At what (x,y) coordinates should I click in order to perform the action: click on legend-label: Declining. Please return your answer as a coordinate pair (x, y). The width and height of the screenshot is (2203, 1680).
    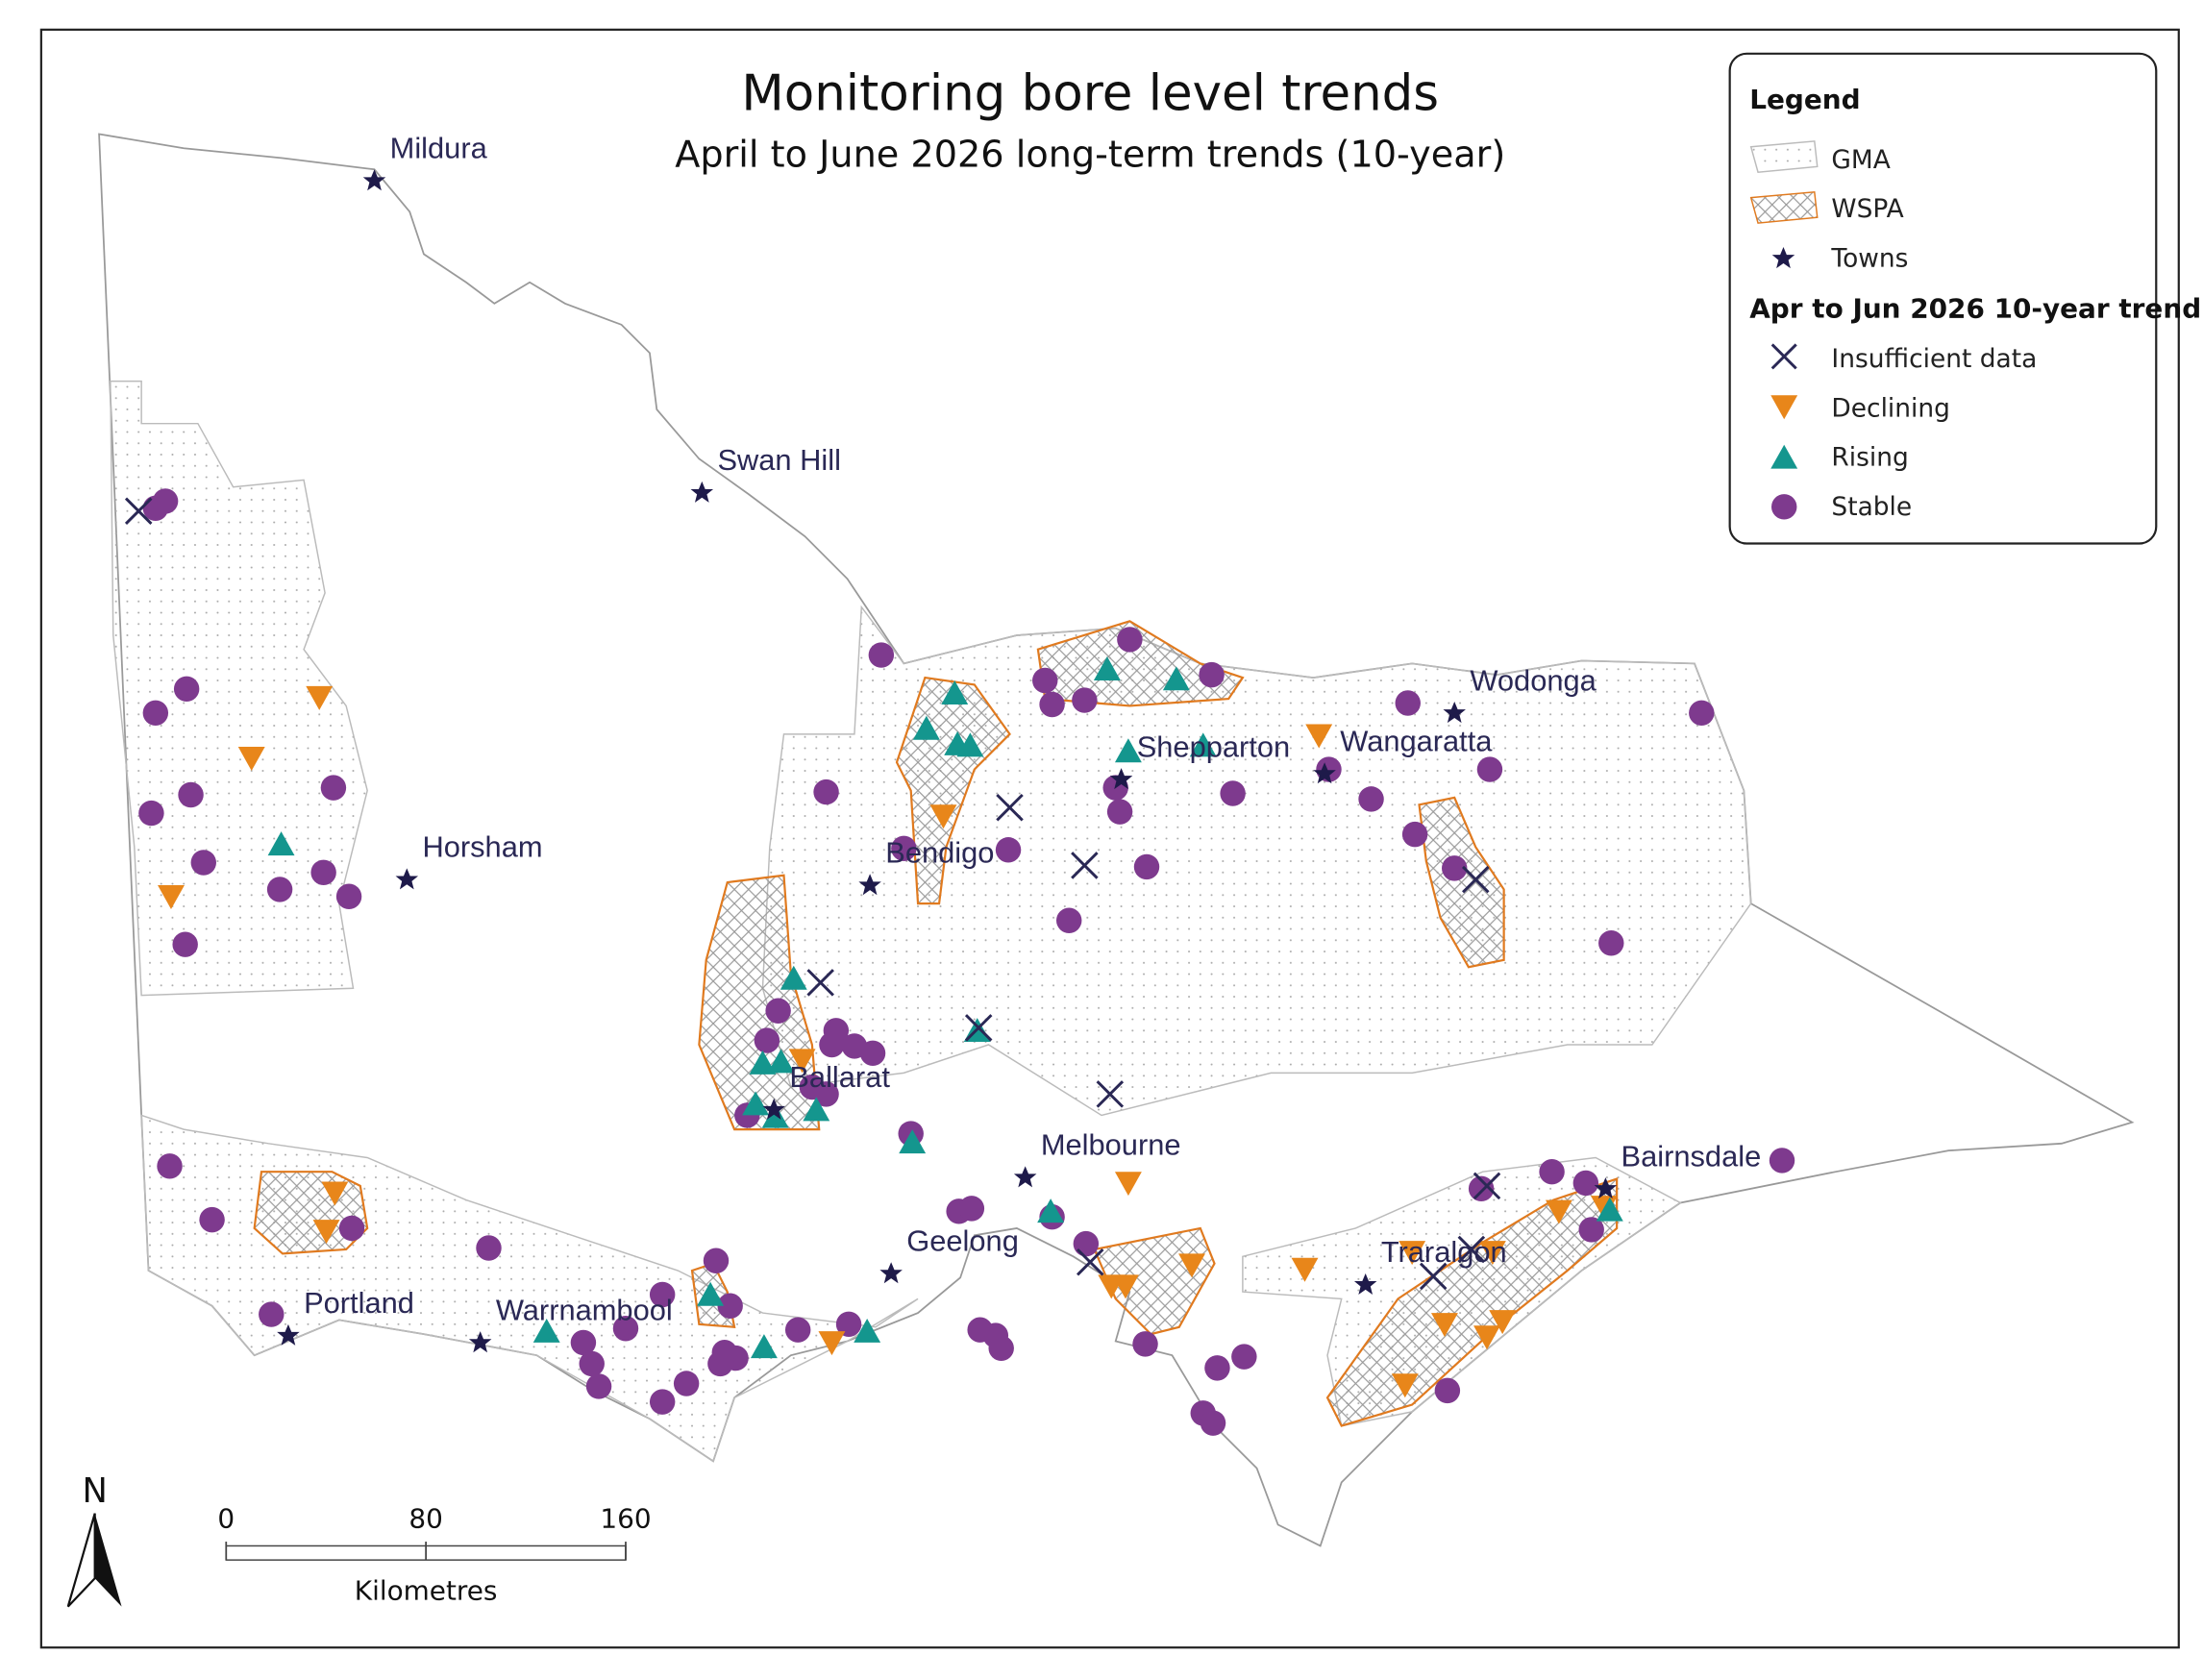
    Looking at the image, I should click on (1891, 408).